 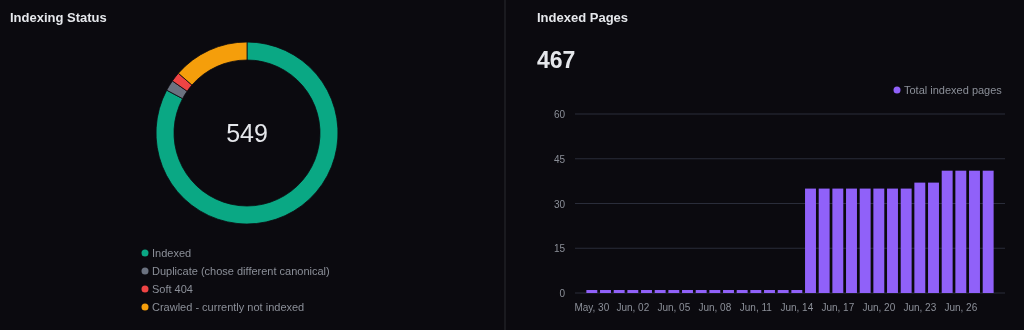 What do you see at coordinates (797, 307) in the screenshot?
I see `x-tick-label: Jun, 14` at bounding box center [797, 307].